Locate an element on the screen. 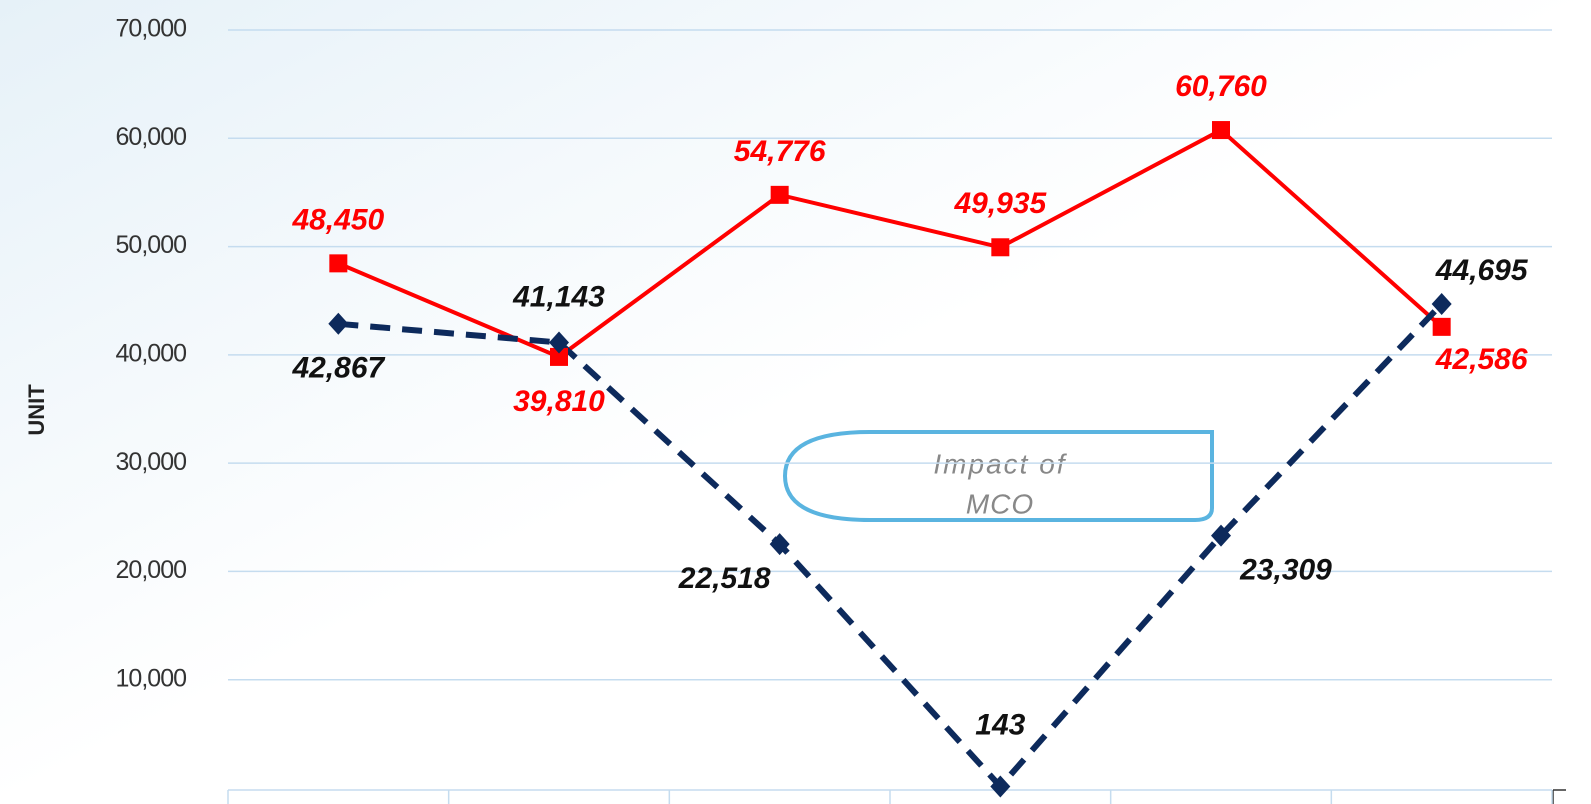  data-label: 44,695 is located at coordinates (1482, 270).